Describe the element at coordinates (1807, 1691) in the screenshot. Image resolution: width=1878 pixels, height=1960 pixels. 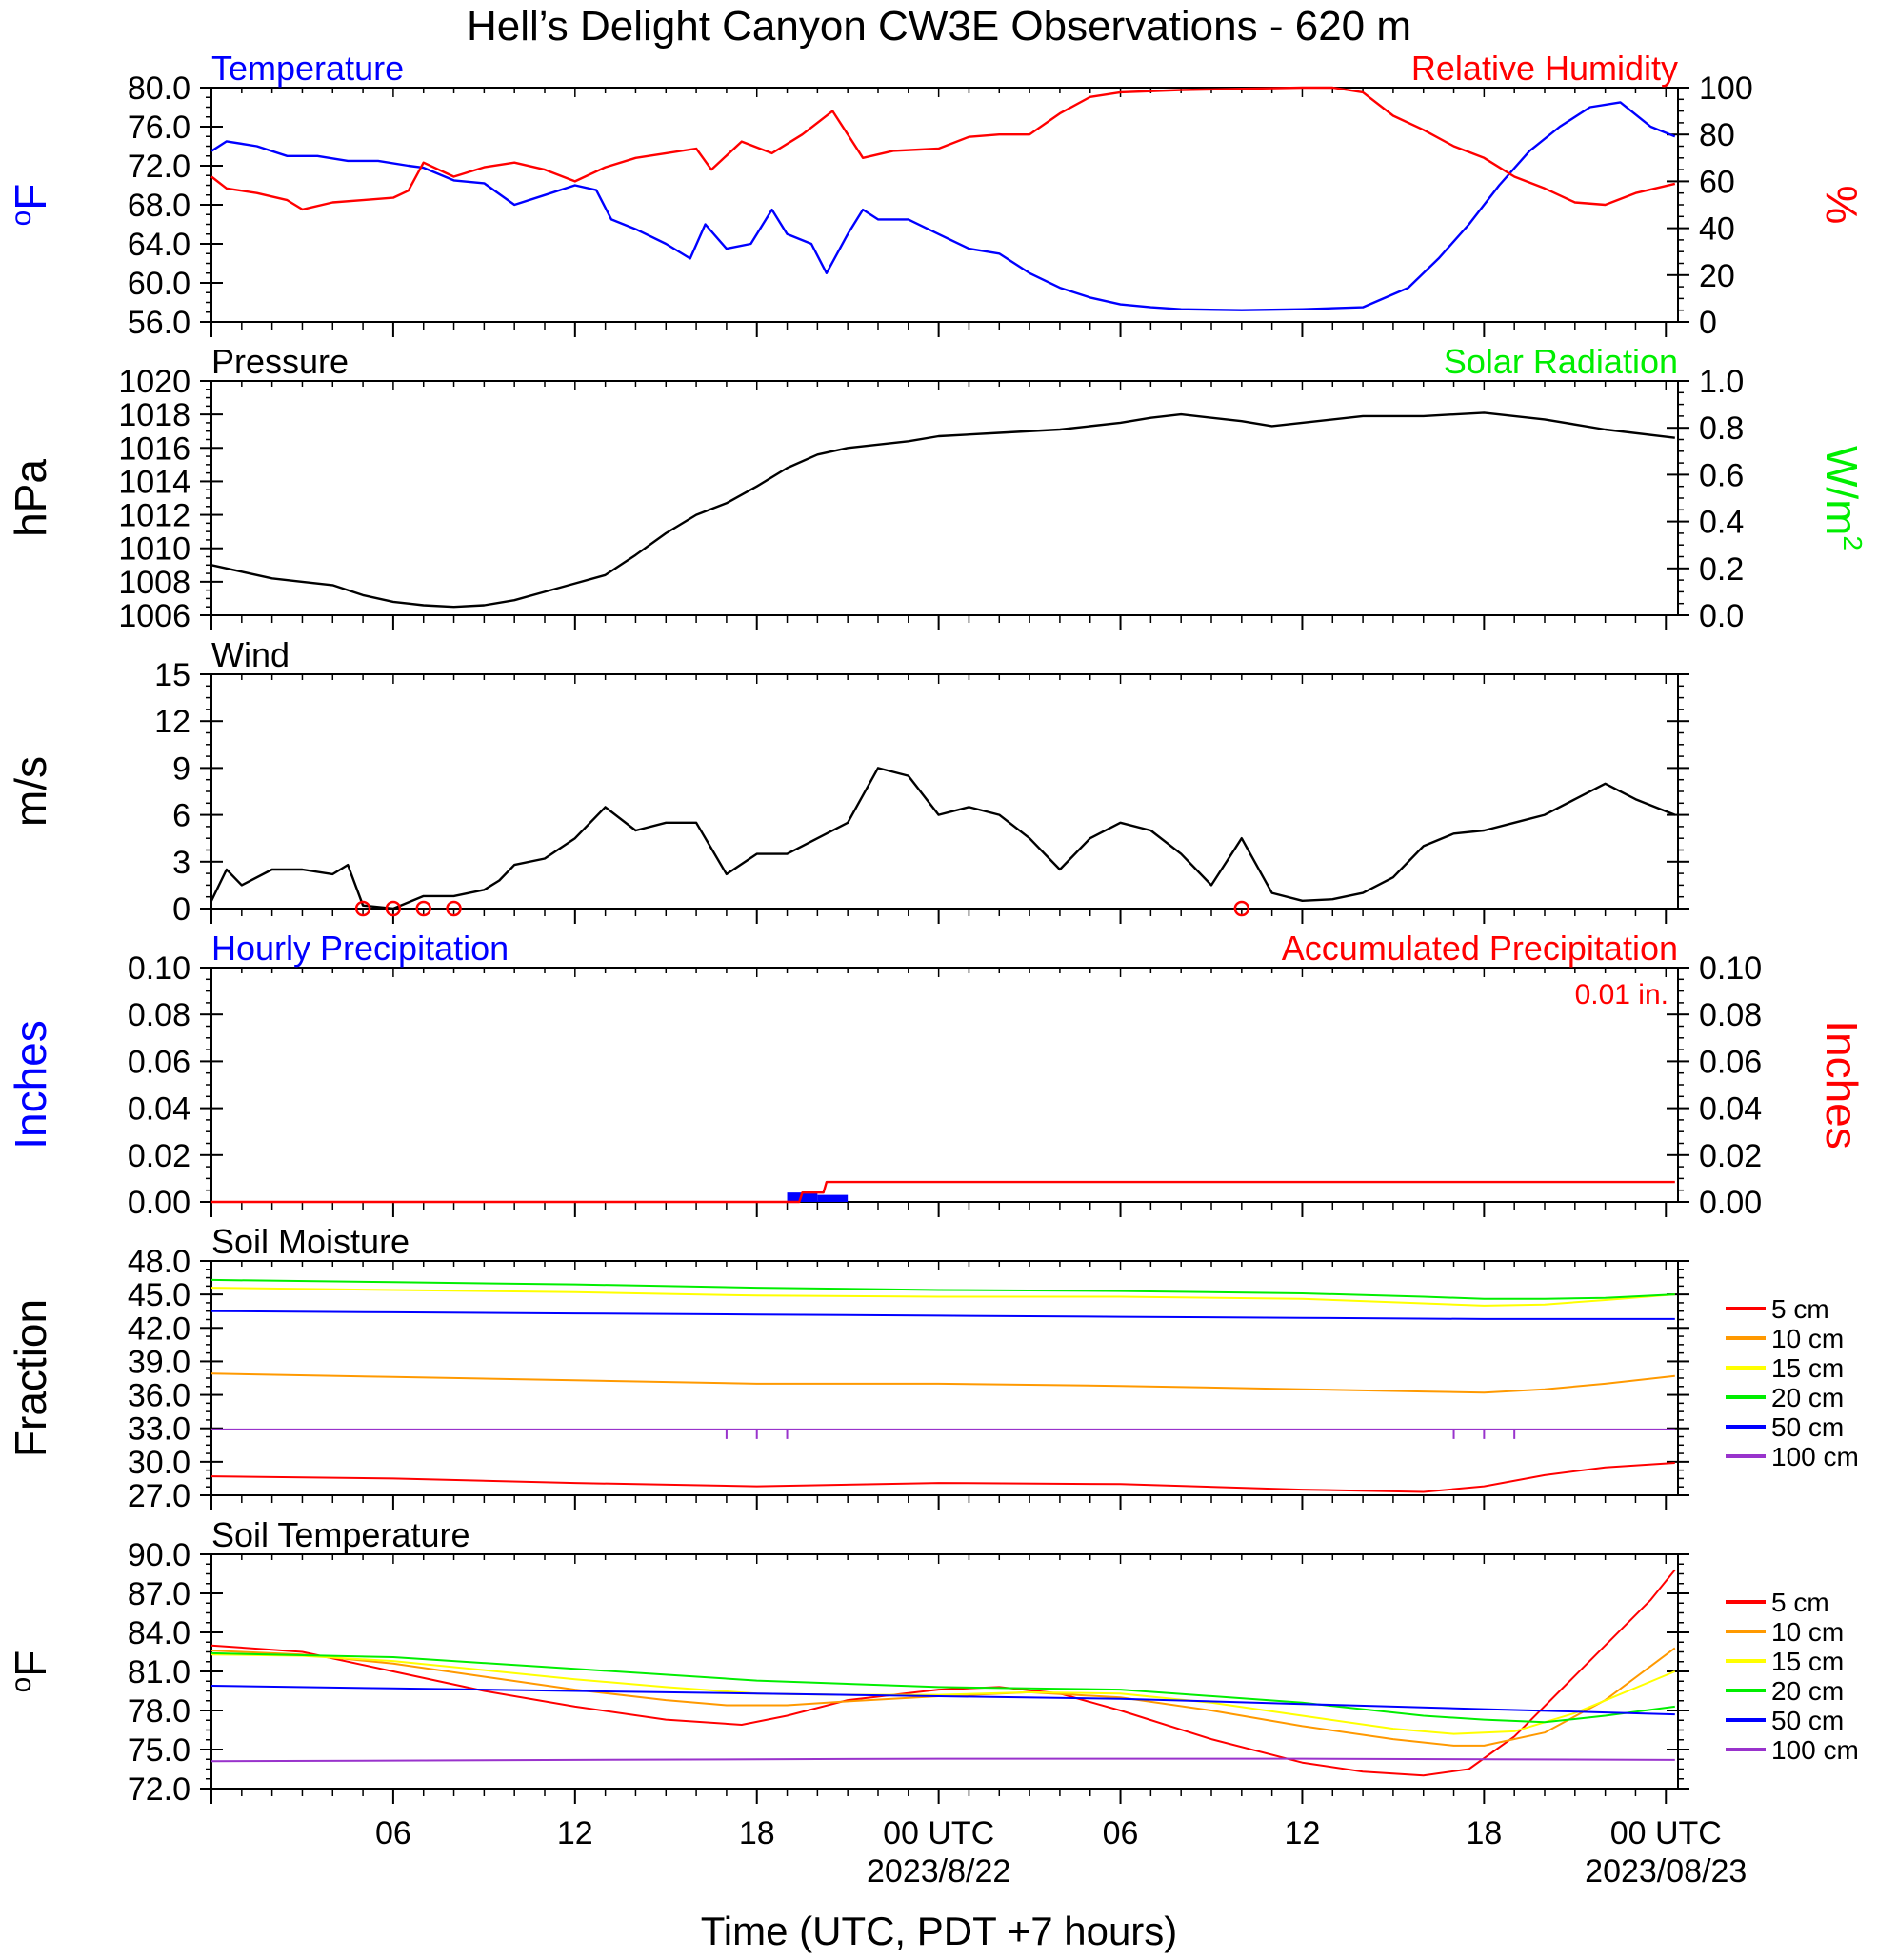
I see `legend-label: 20 cm` at that location.